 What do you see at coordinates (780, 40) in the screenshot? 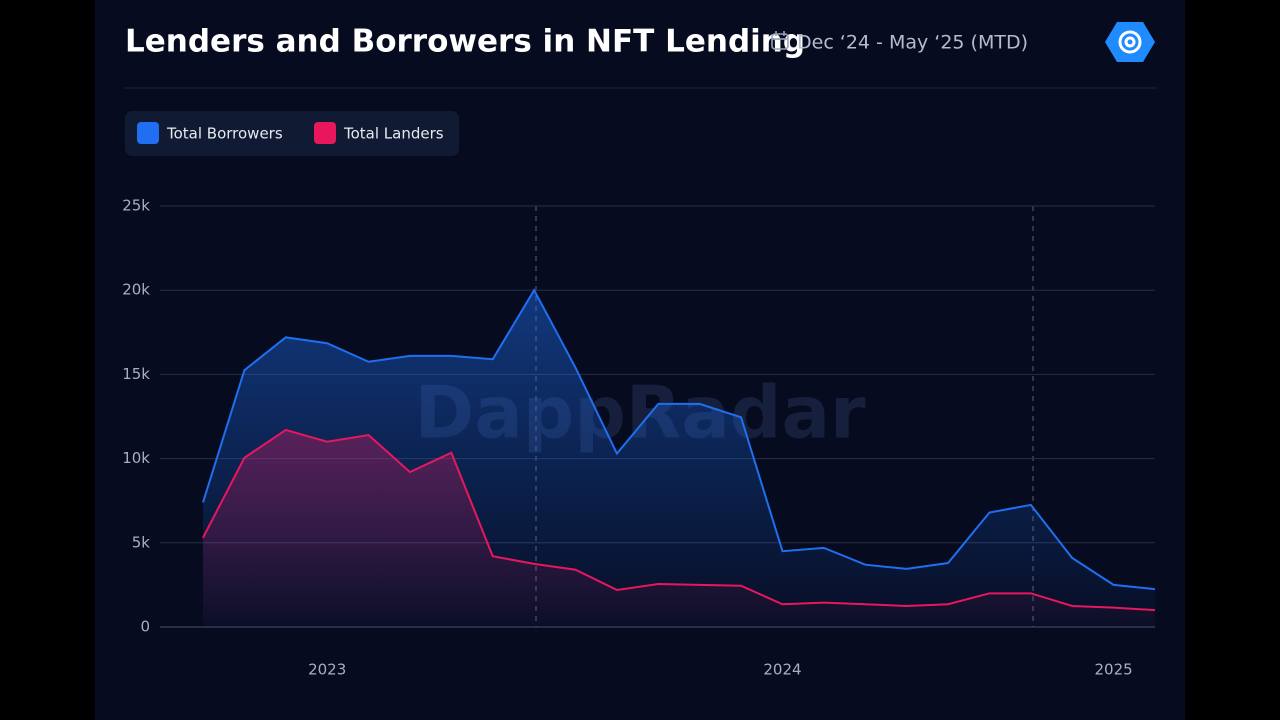
I see `calendar-icon` at bounding box center [780, 40].